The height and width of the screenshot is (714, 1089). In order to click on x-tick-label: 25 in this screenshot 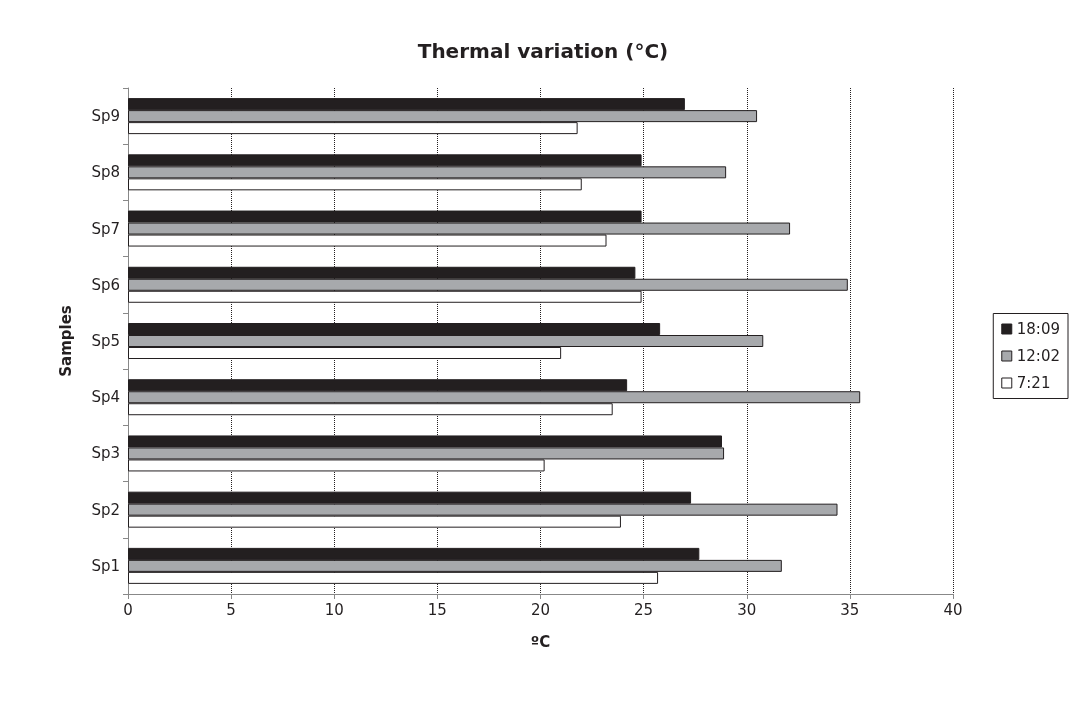, I will do `click(644, 609)`.